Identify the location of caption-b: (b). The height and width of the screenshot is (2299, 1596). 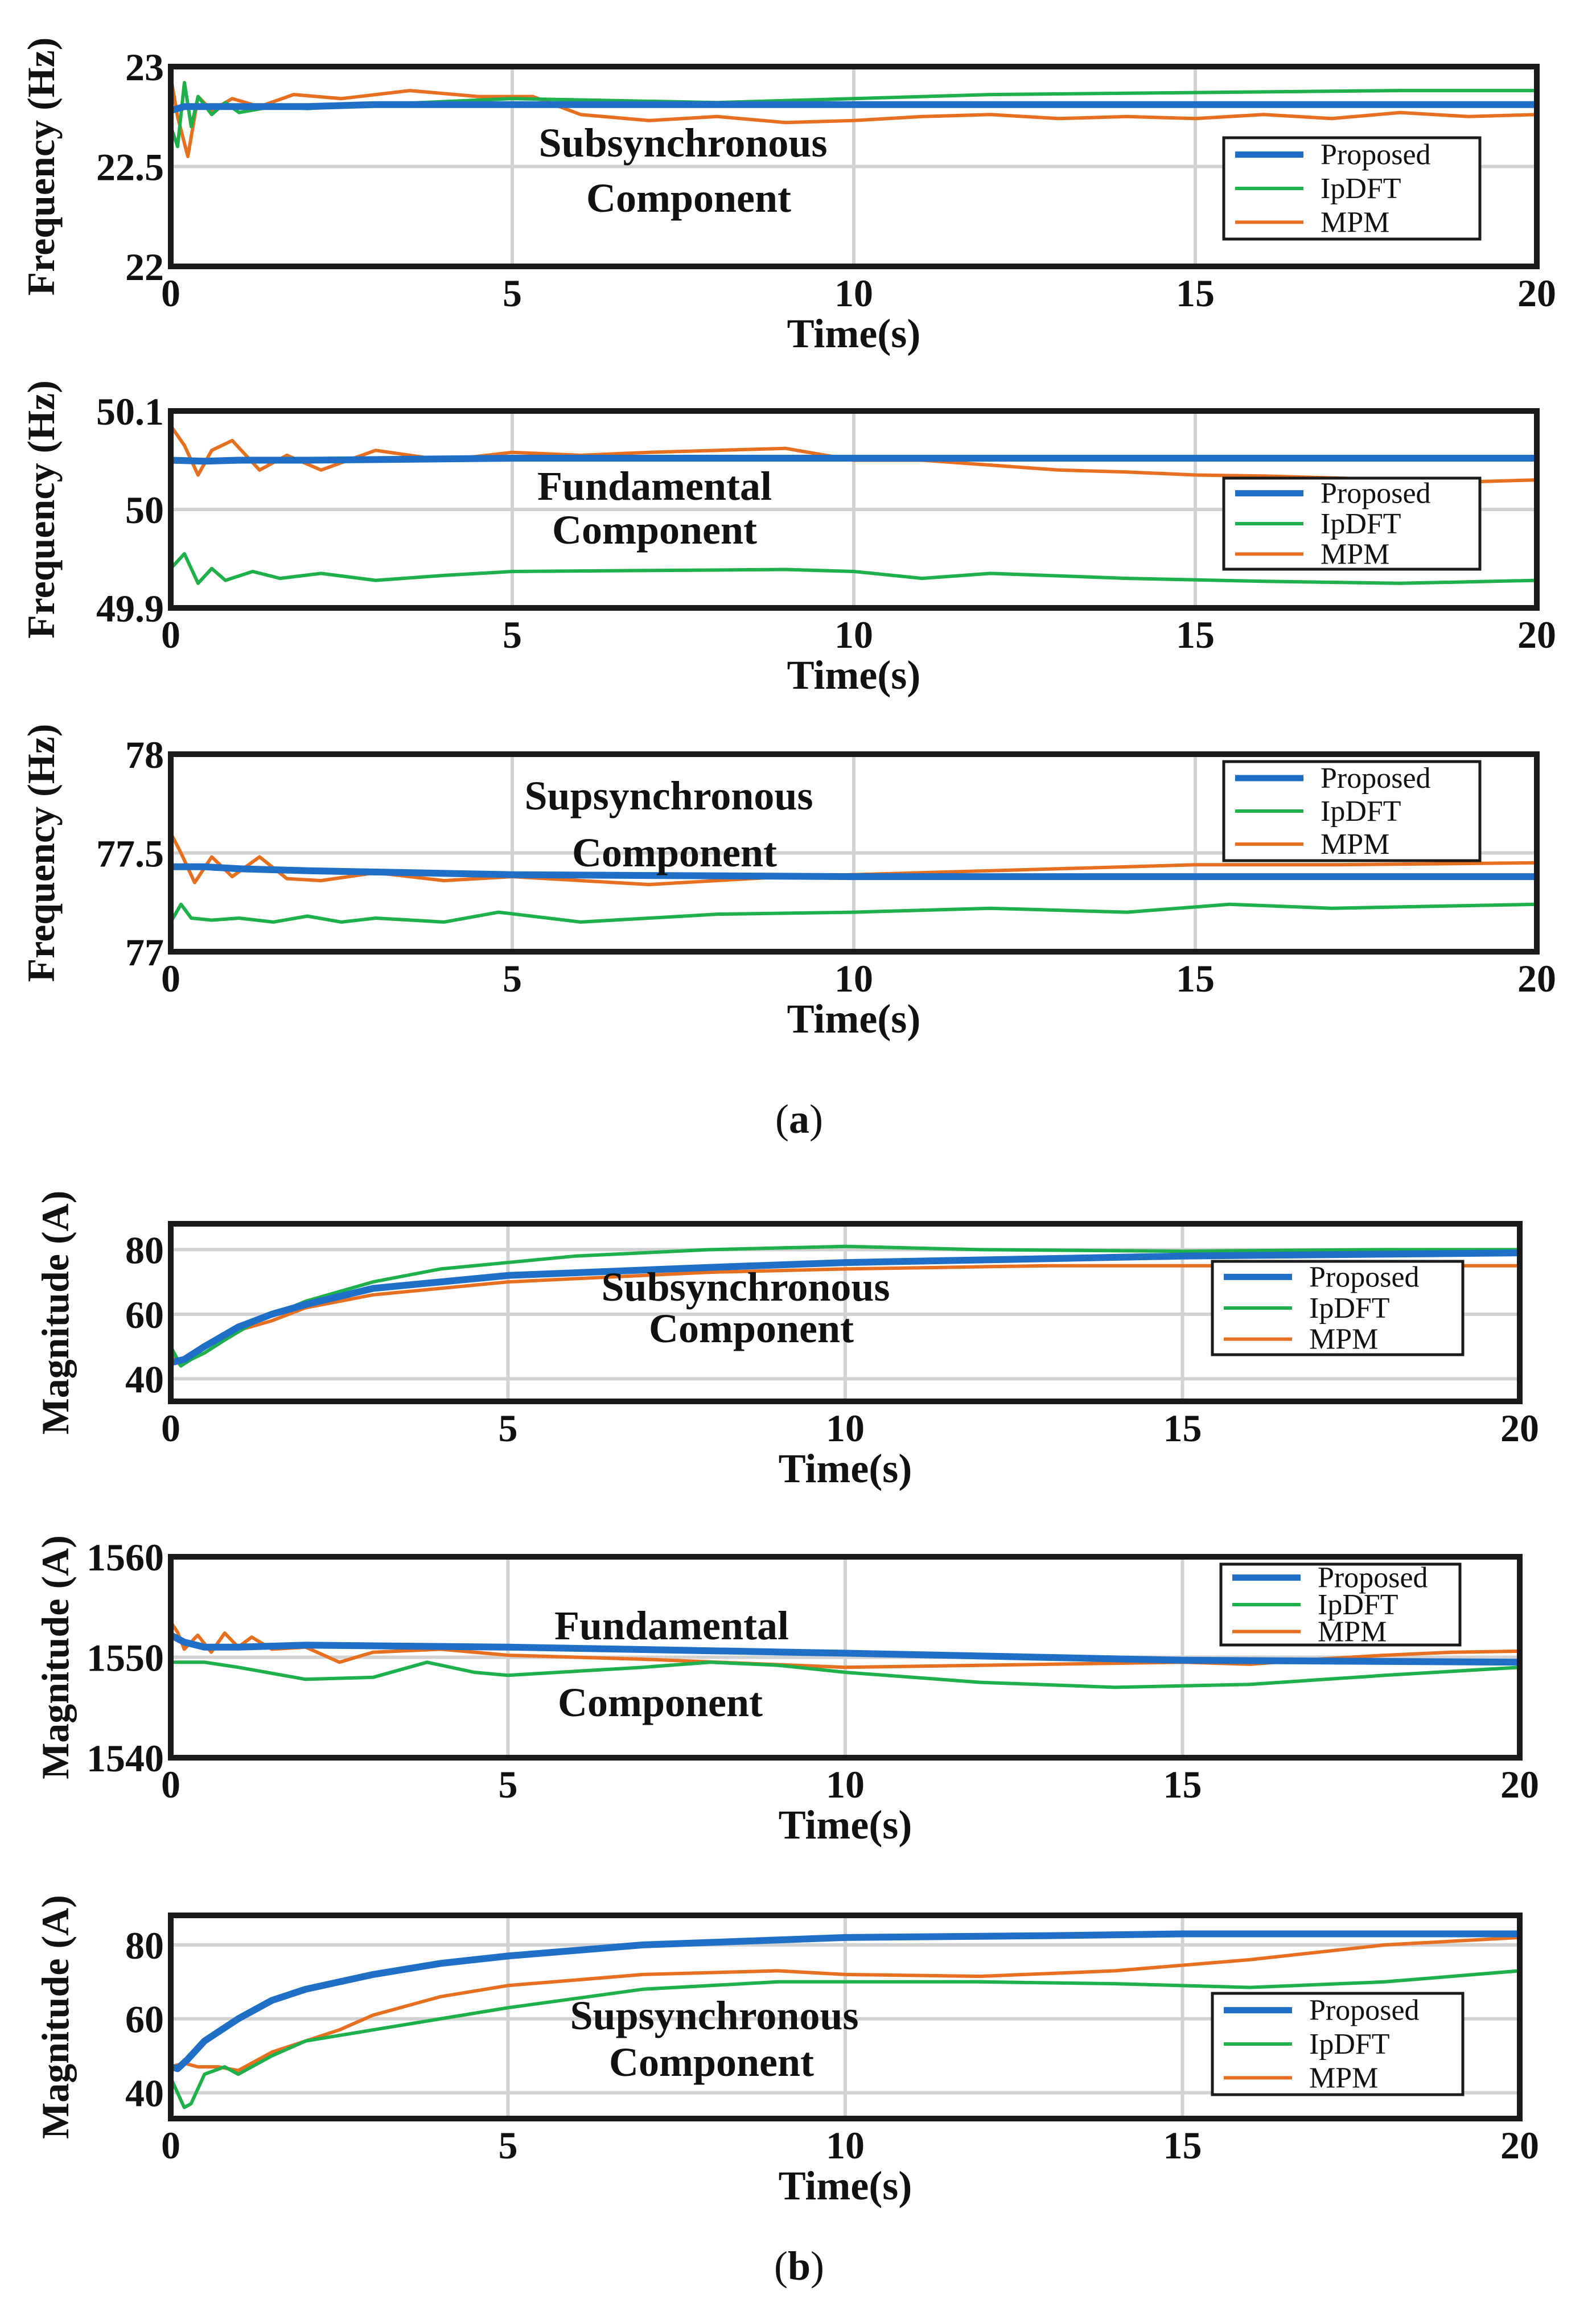
(799, 2266).